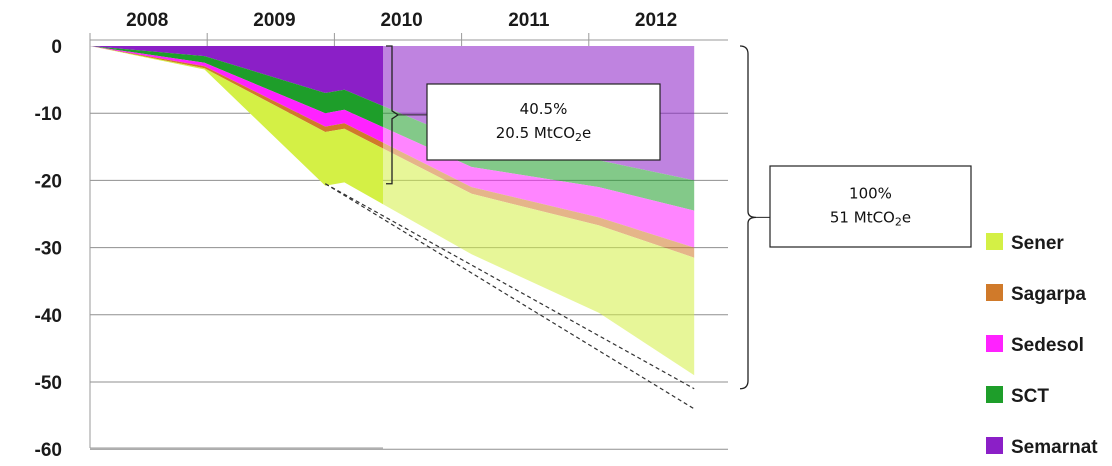 The image size is (1112, 466). What do you see at coordinates (870, 219) in the screenshot?
I see `annotation-amount: 51 MtCO2e` at bounding box center [870, 219].